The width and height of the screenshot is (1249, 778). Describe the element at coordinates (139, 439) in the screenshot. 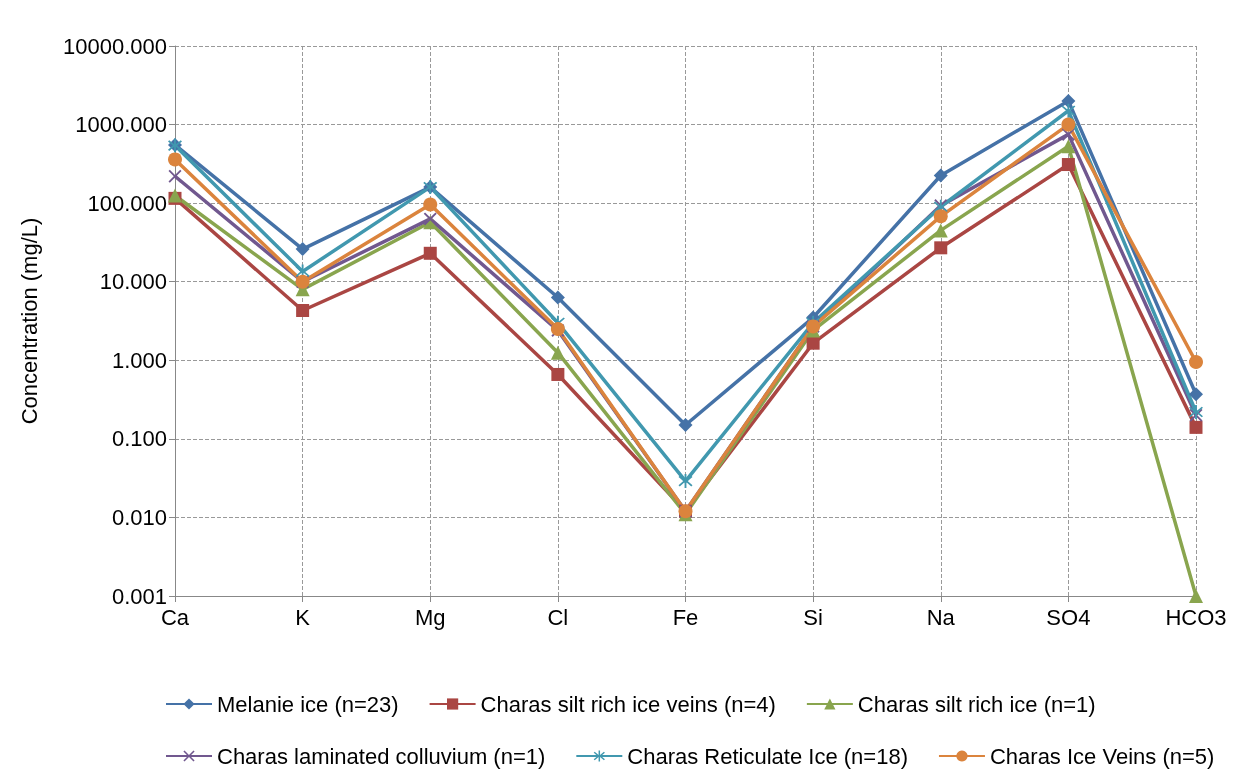

I see `y-tick-label: 0.100` at that location.